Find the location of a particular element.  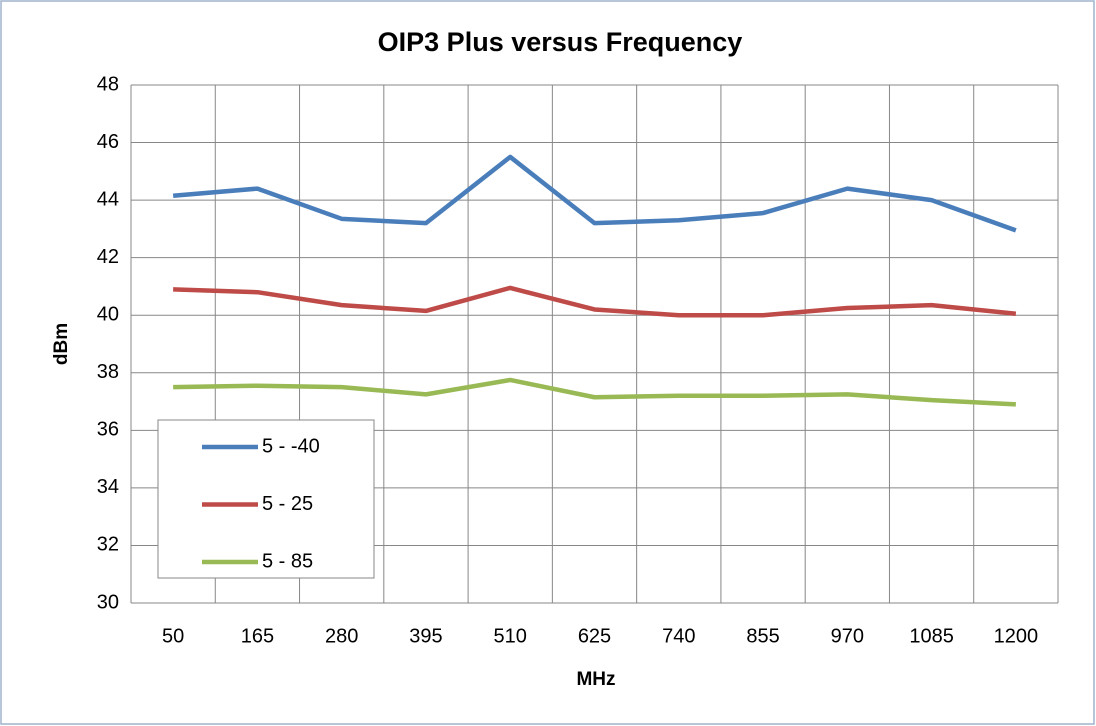

x-tick-label: 395 is located at coordinates (425, 636).